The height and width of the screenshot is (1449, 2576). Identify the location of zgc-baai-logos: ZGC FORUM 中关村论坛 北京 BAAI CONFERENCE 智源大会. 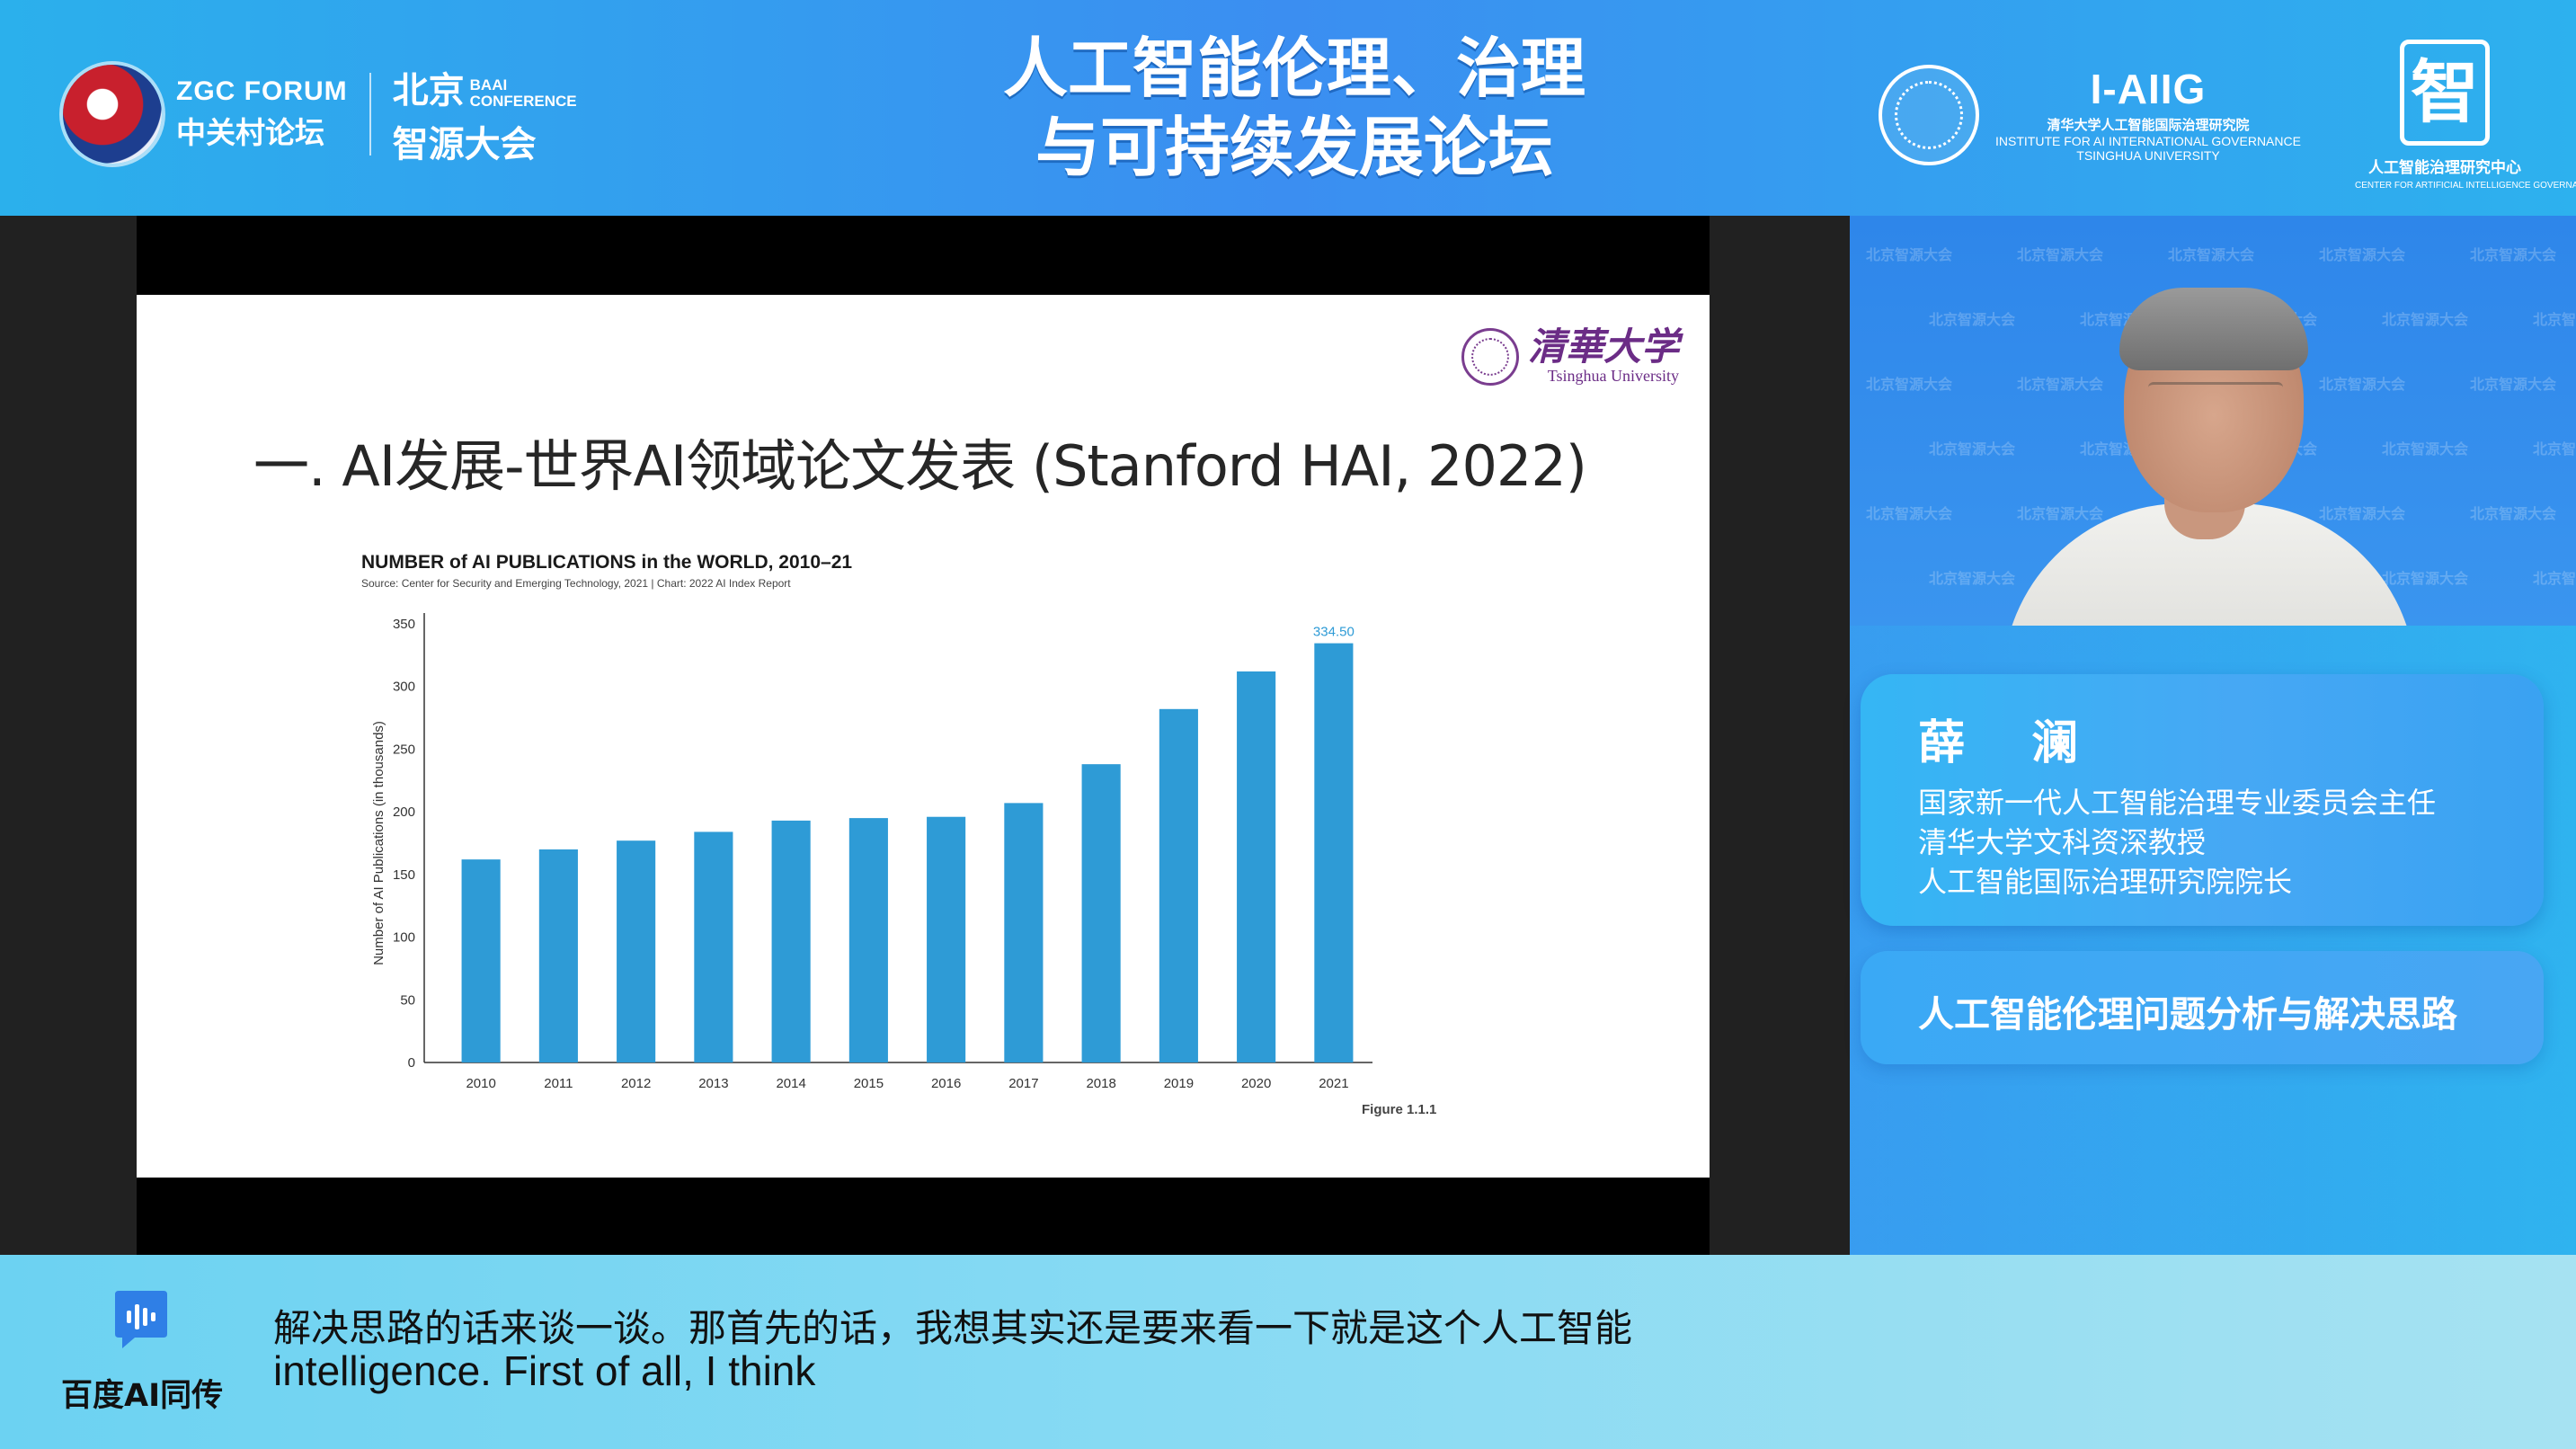
(320, 114).